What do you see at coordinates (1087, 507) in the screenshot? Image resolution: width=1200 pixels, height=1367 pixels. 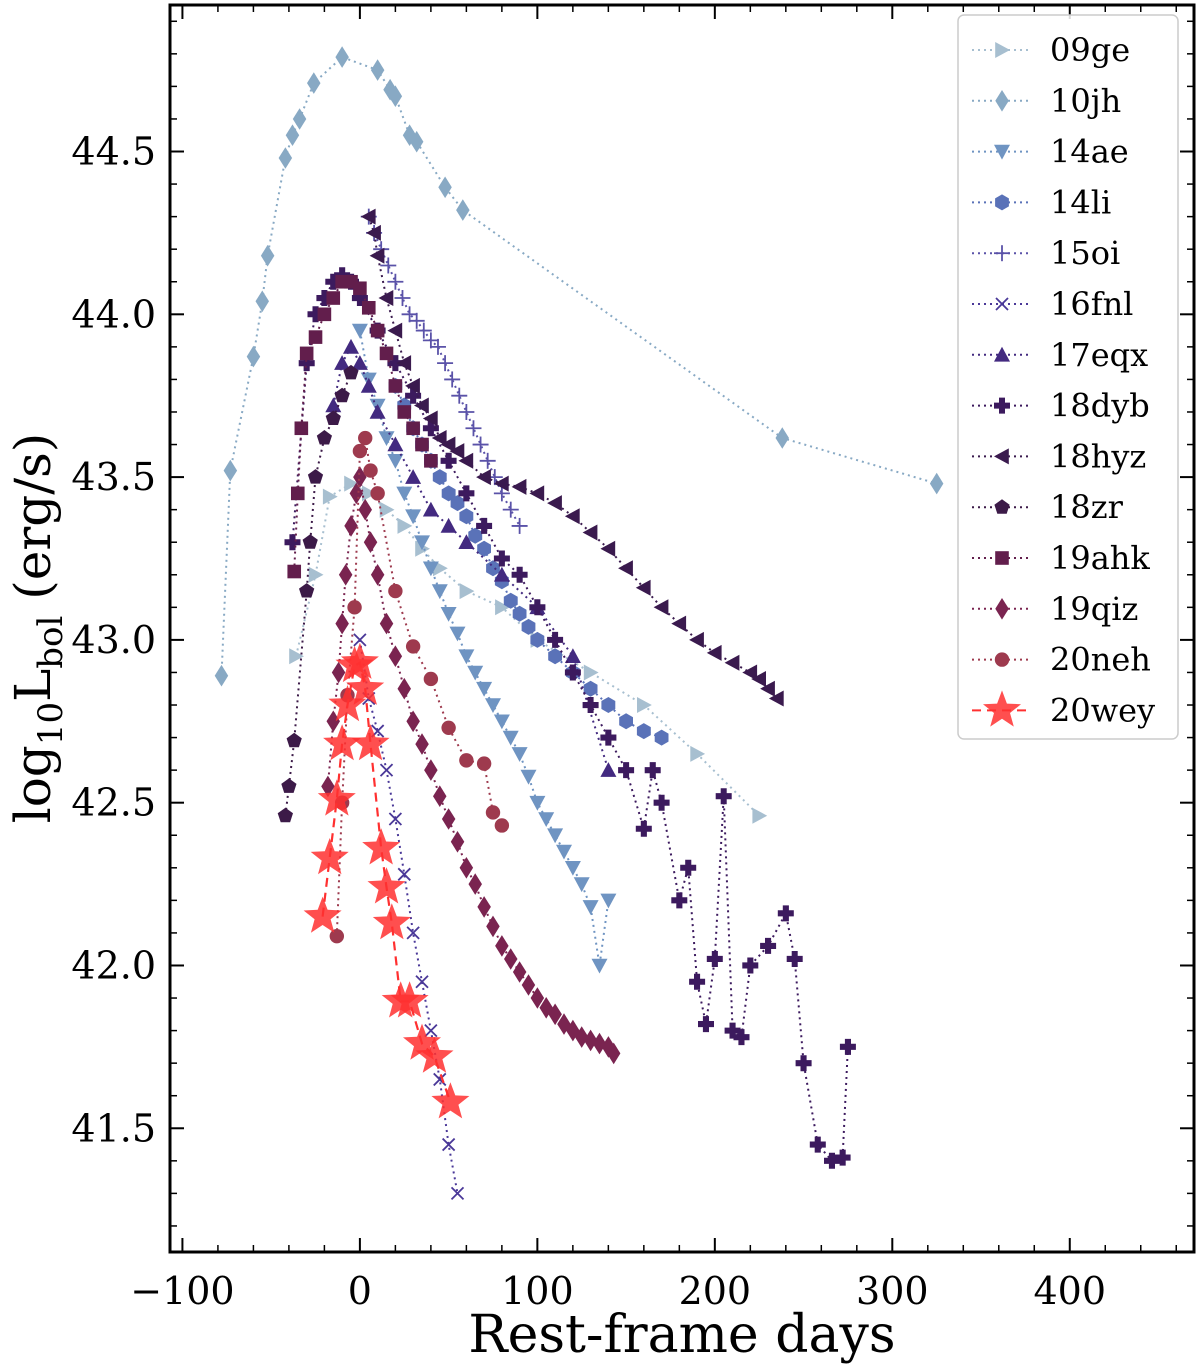 I see `legend-label: 18zr` at bounding box center [1087, 507].